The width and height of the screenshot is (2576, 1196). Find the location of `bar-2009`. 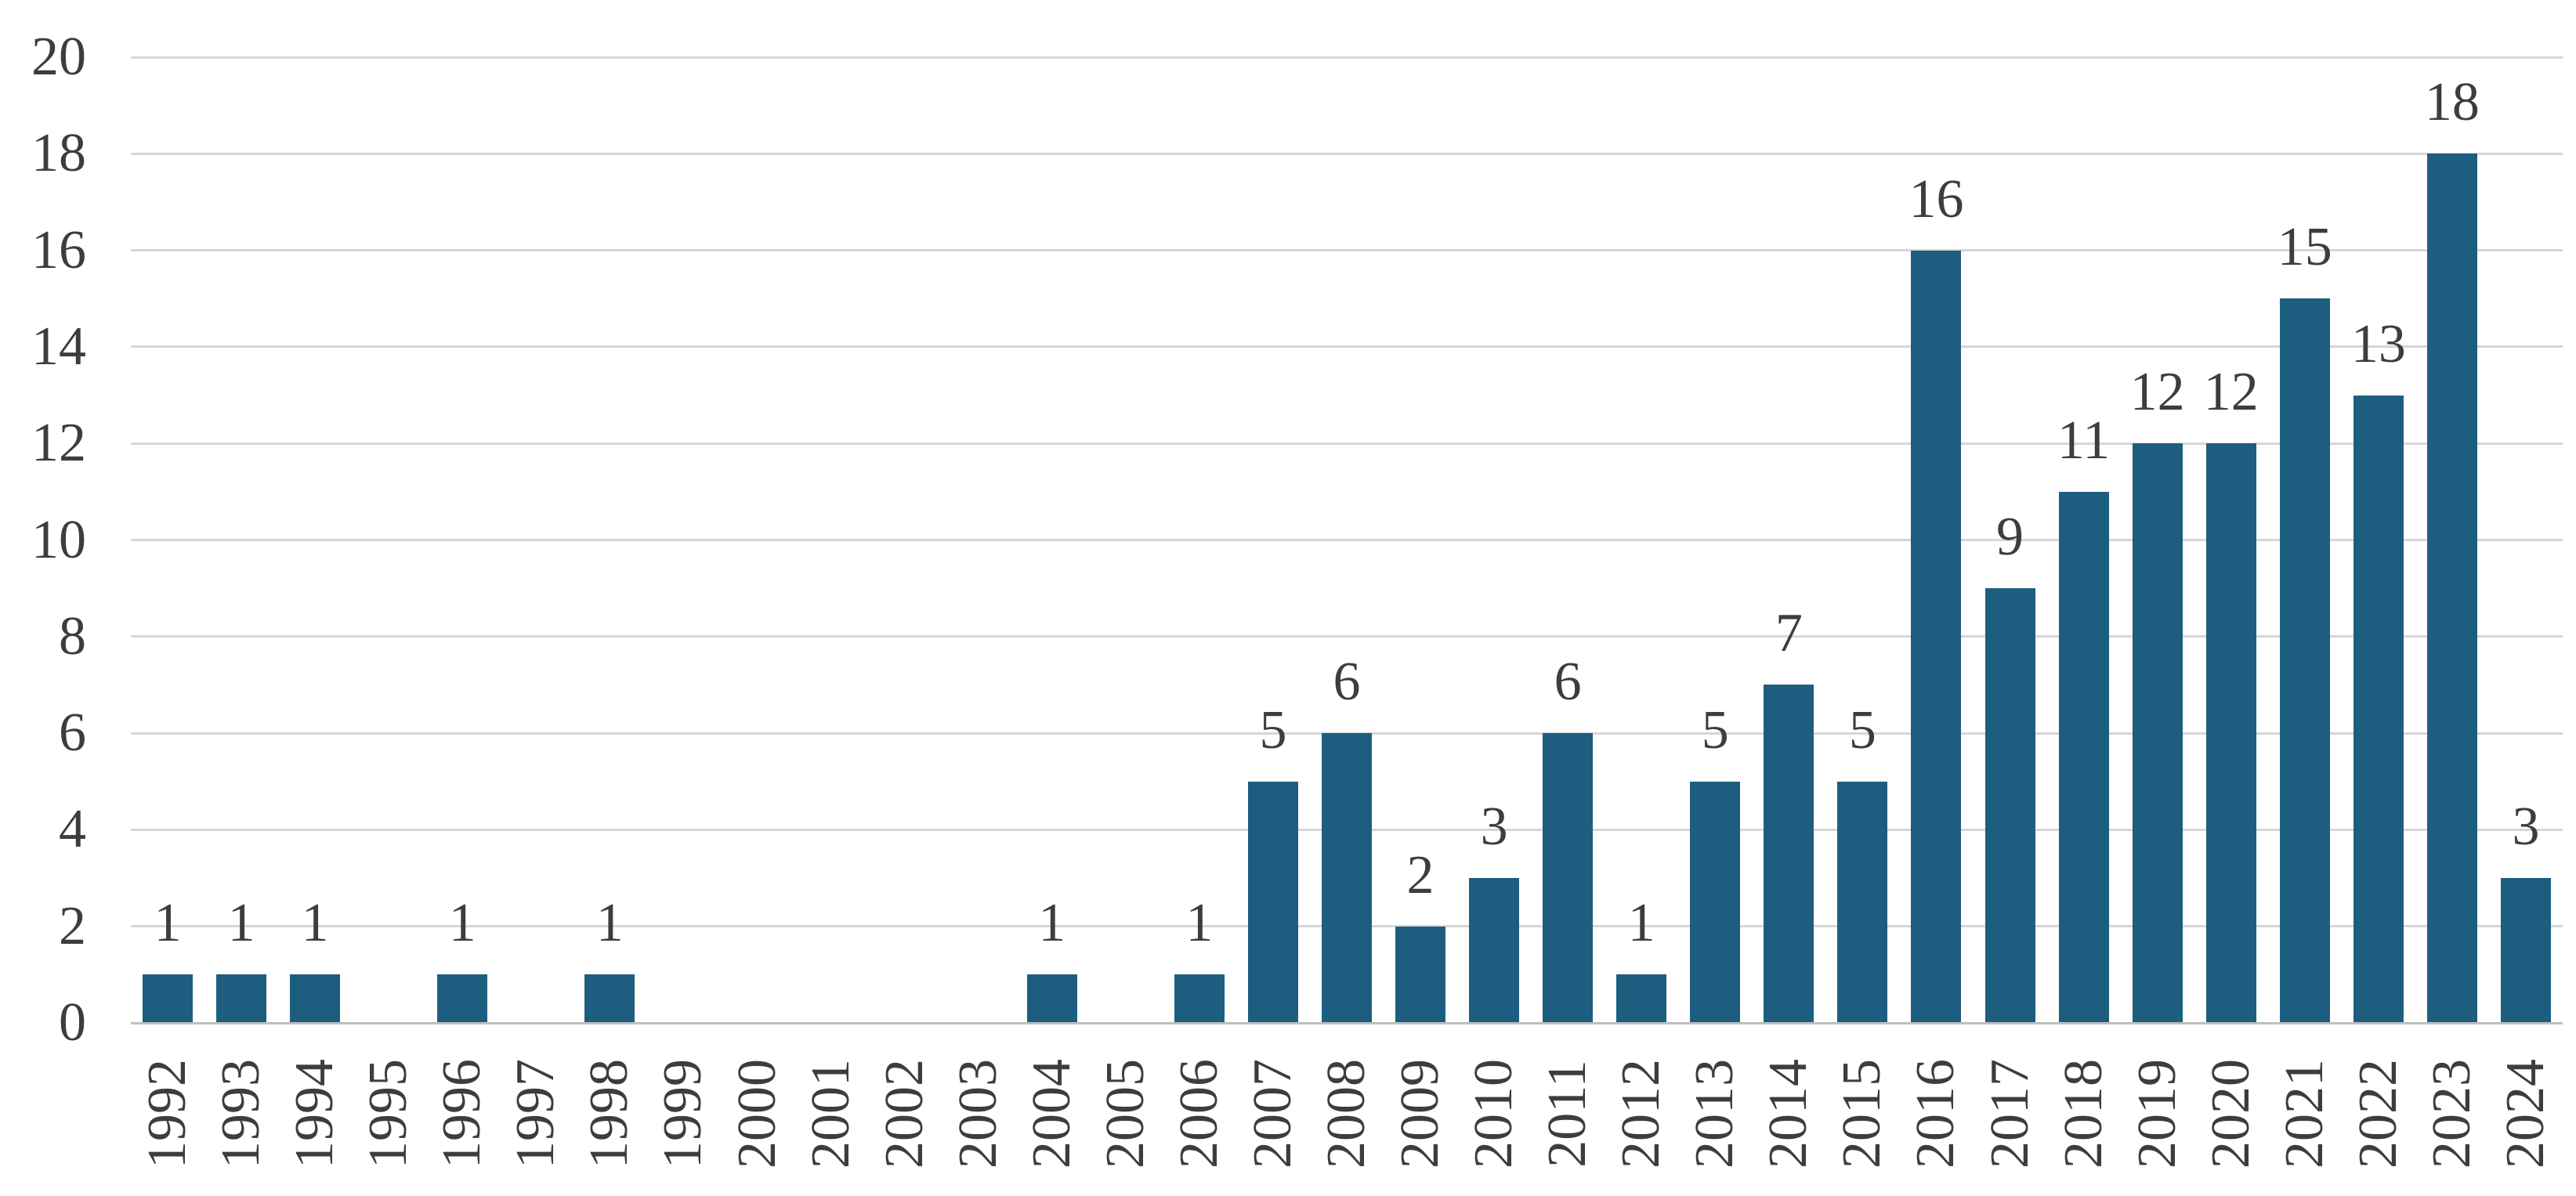

bar-2009 is located at coordinates (1420, 974).